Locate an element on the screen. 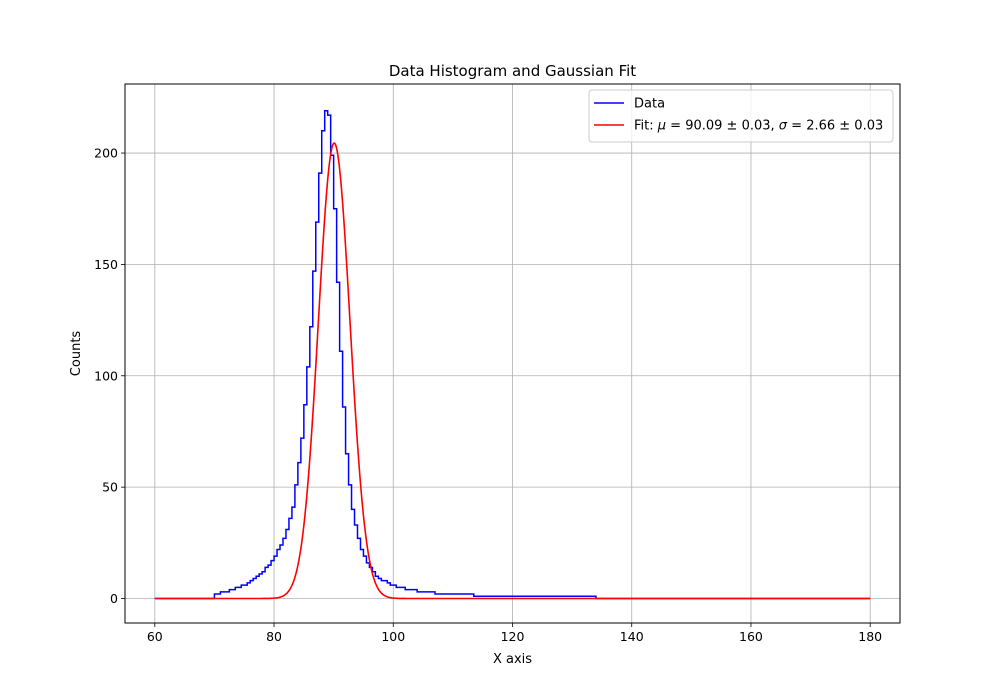  x-tick-label: 160 is located at coordinates (751, 636).